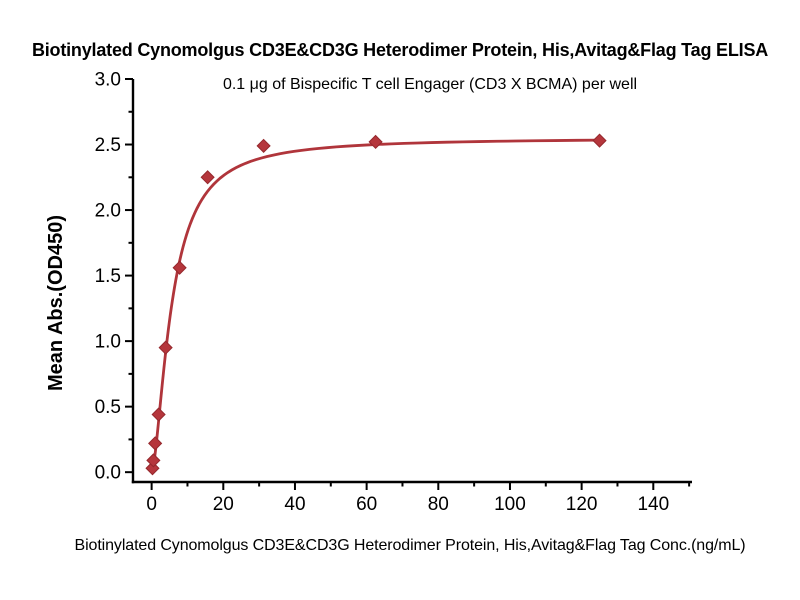  Describe the element at coordinates (366, 504) in the screenshot. I see `x-tick-label: 60` at that location.